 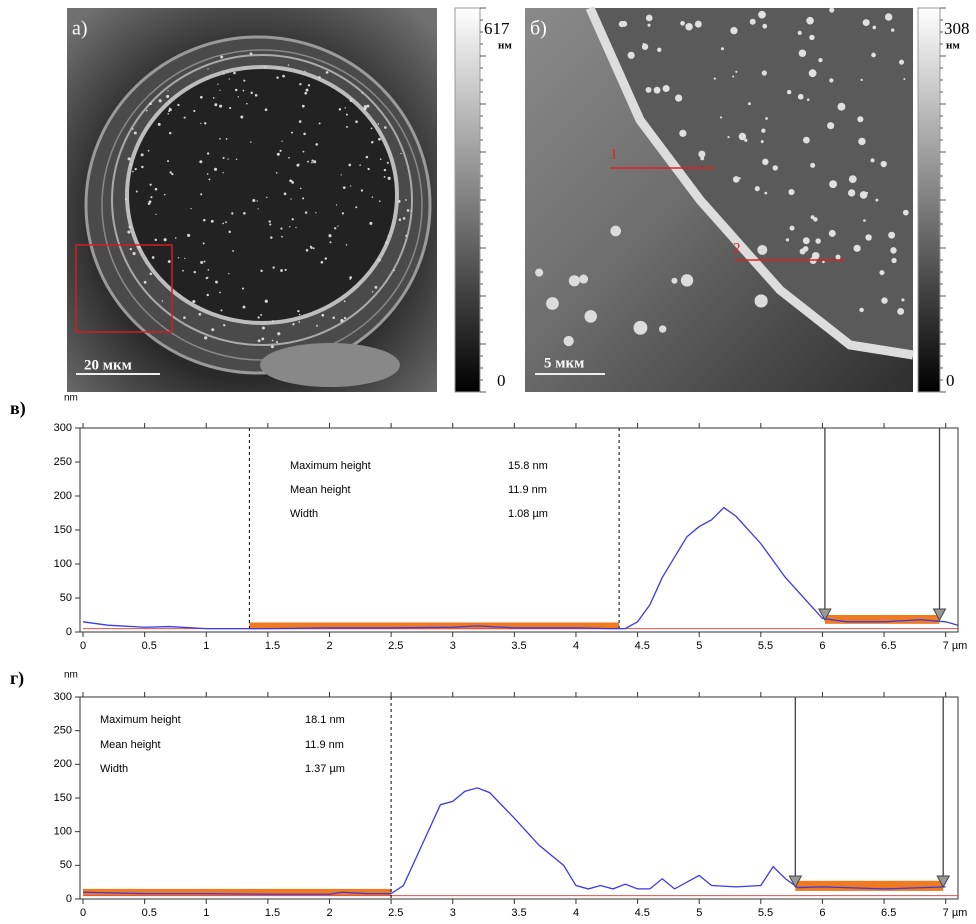 What do you see at coordinates (18, 408) in the screenshot?
I see `panel-label: в)` at bounding box center [18, 408].